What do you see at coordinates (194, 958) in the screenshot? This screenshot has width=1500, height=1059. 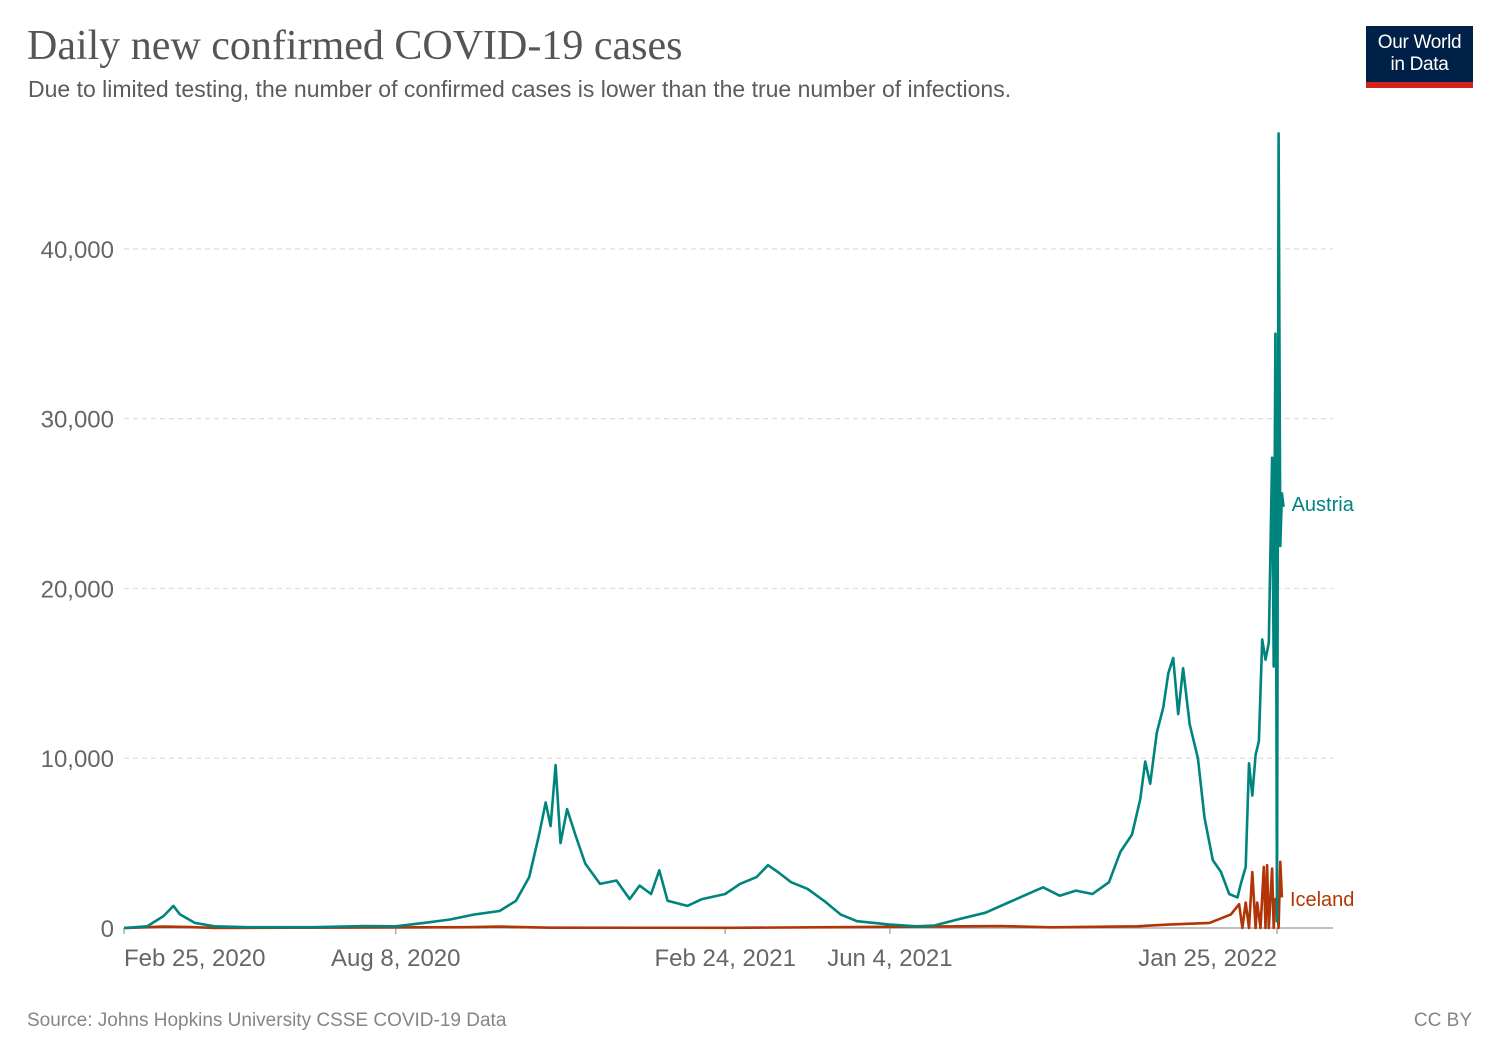 I see `x-tick-label: Feb 25, 2020` at bounding box center [194, 958].